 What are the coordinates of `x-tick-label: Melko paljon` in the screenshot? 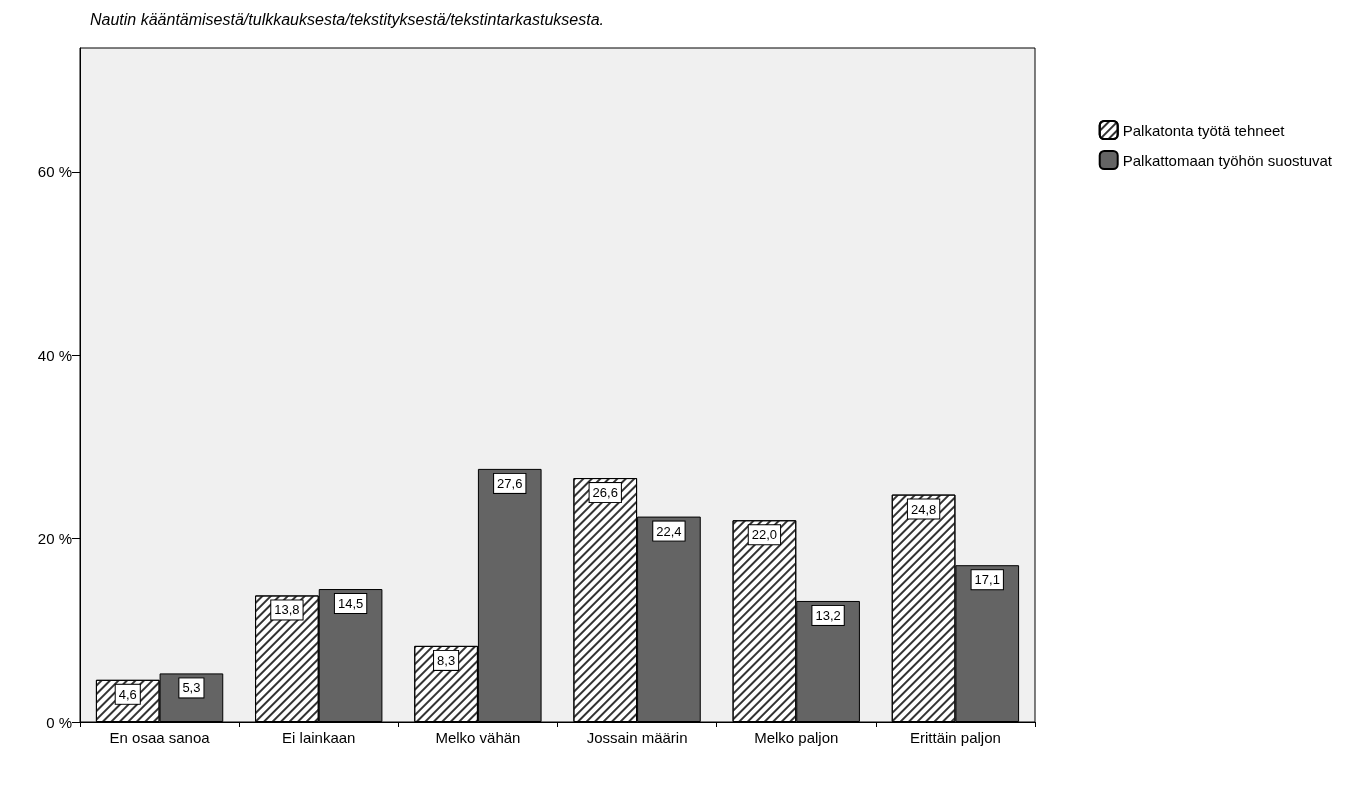 It's located at (796, 737).